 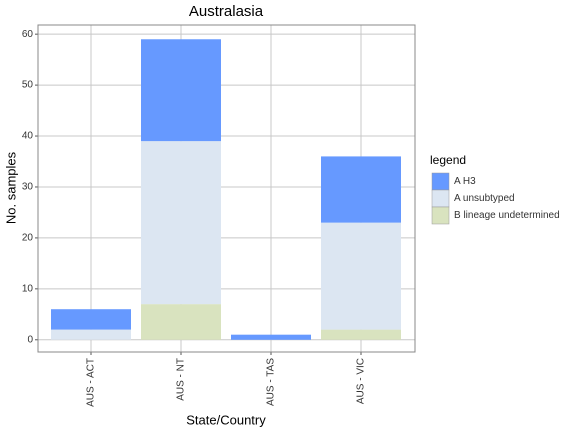 I want to click on chart-title: Australasia, so click(x=226, y=11).